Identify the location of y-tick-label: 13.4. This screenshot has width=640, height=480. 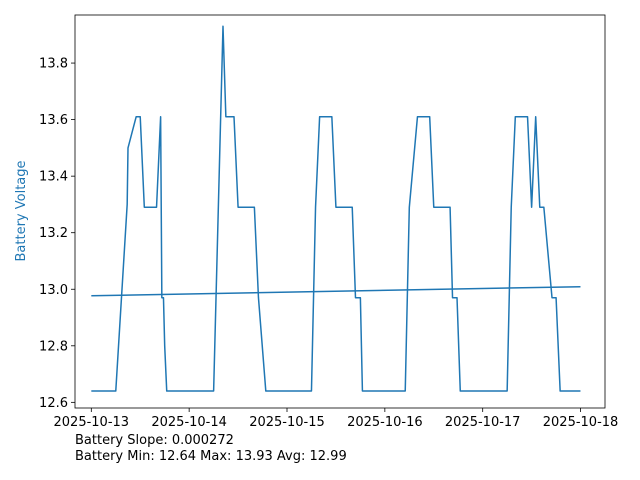
(53, 177).